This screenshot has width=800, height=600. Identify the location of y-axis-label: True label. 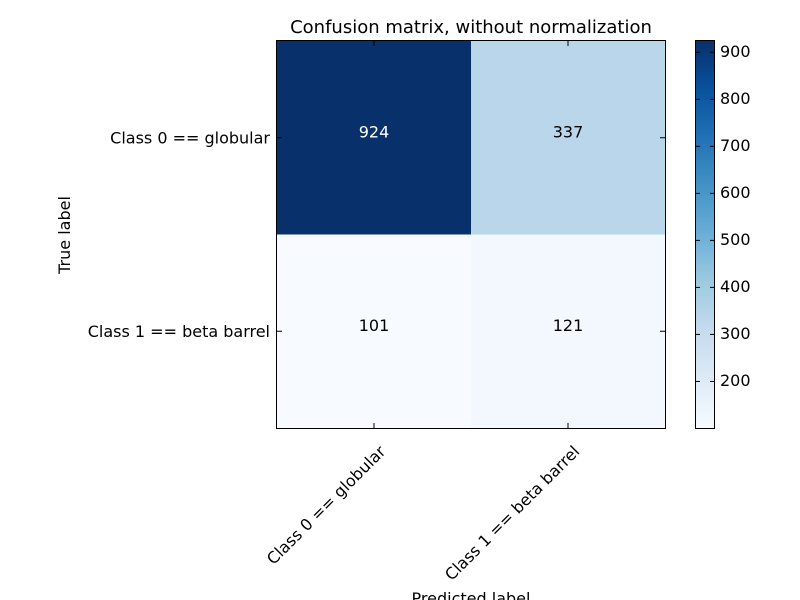
(64, 235).